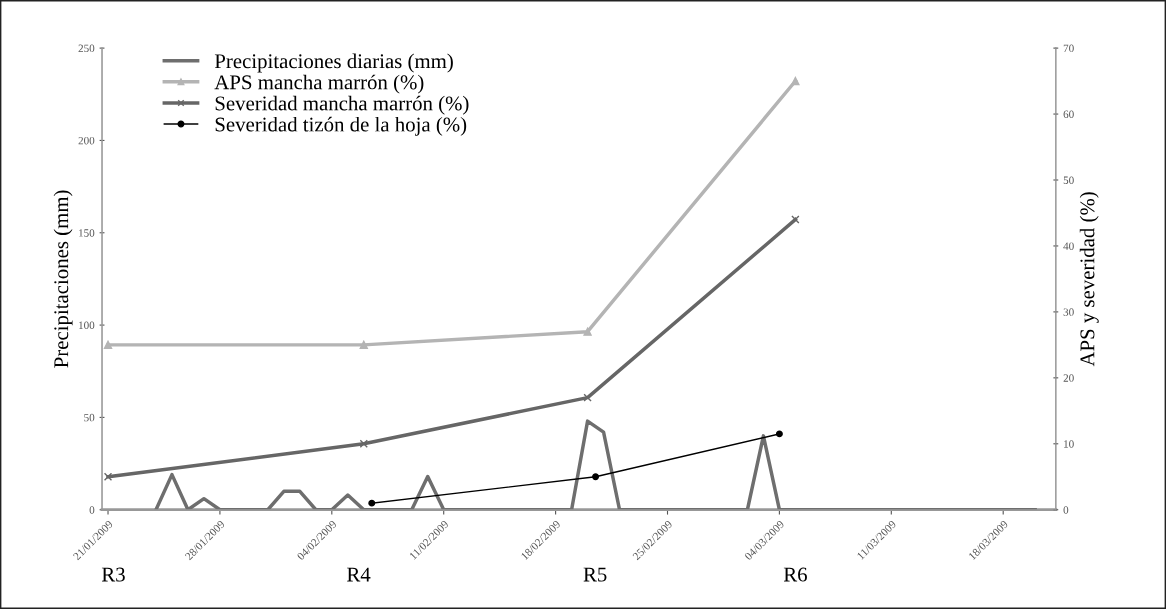  What do you see at coordinates (1068, 378) in the screenshot?
I see `y2-tick-label: 20` at bounding box center [1068, 378].